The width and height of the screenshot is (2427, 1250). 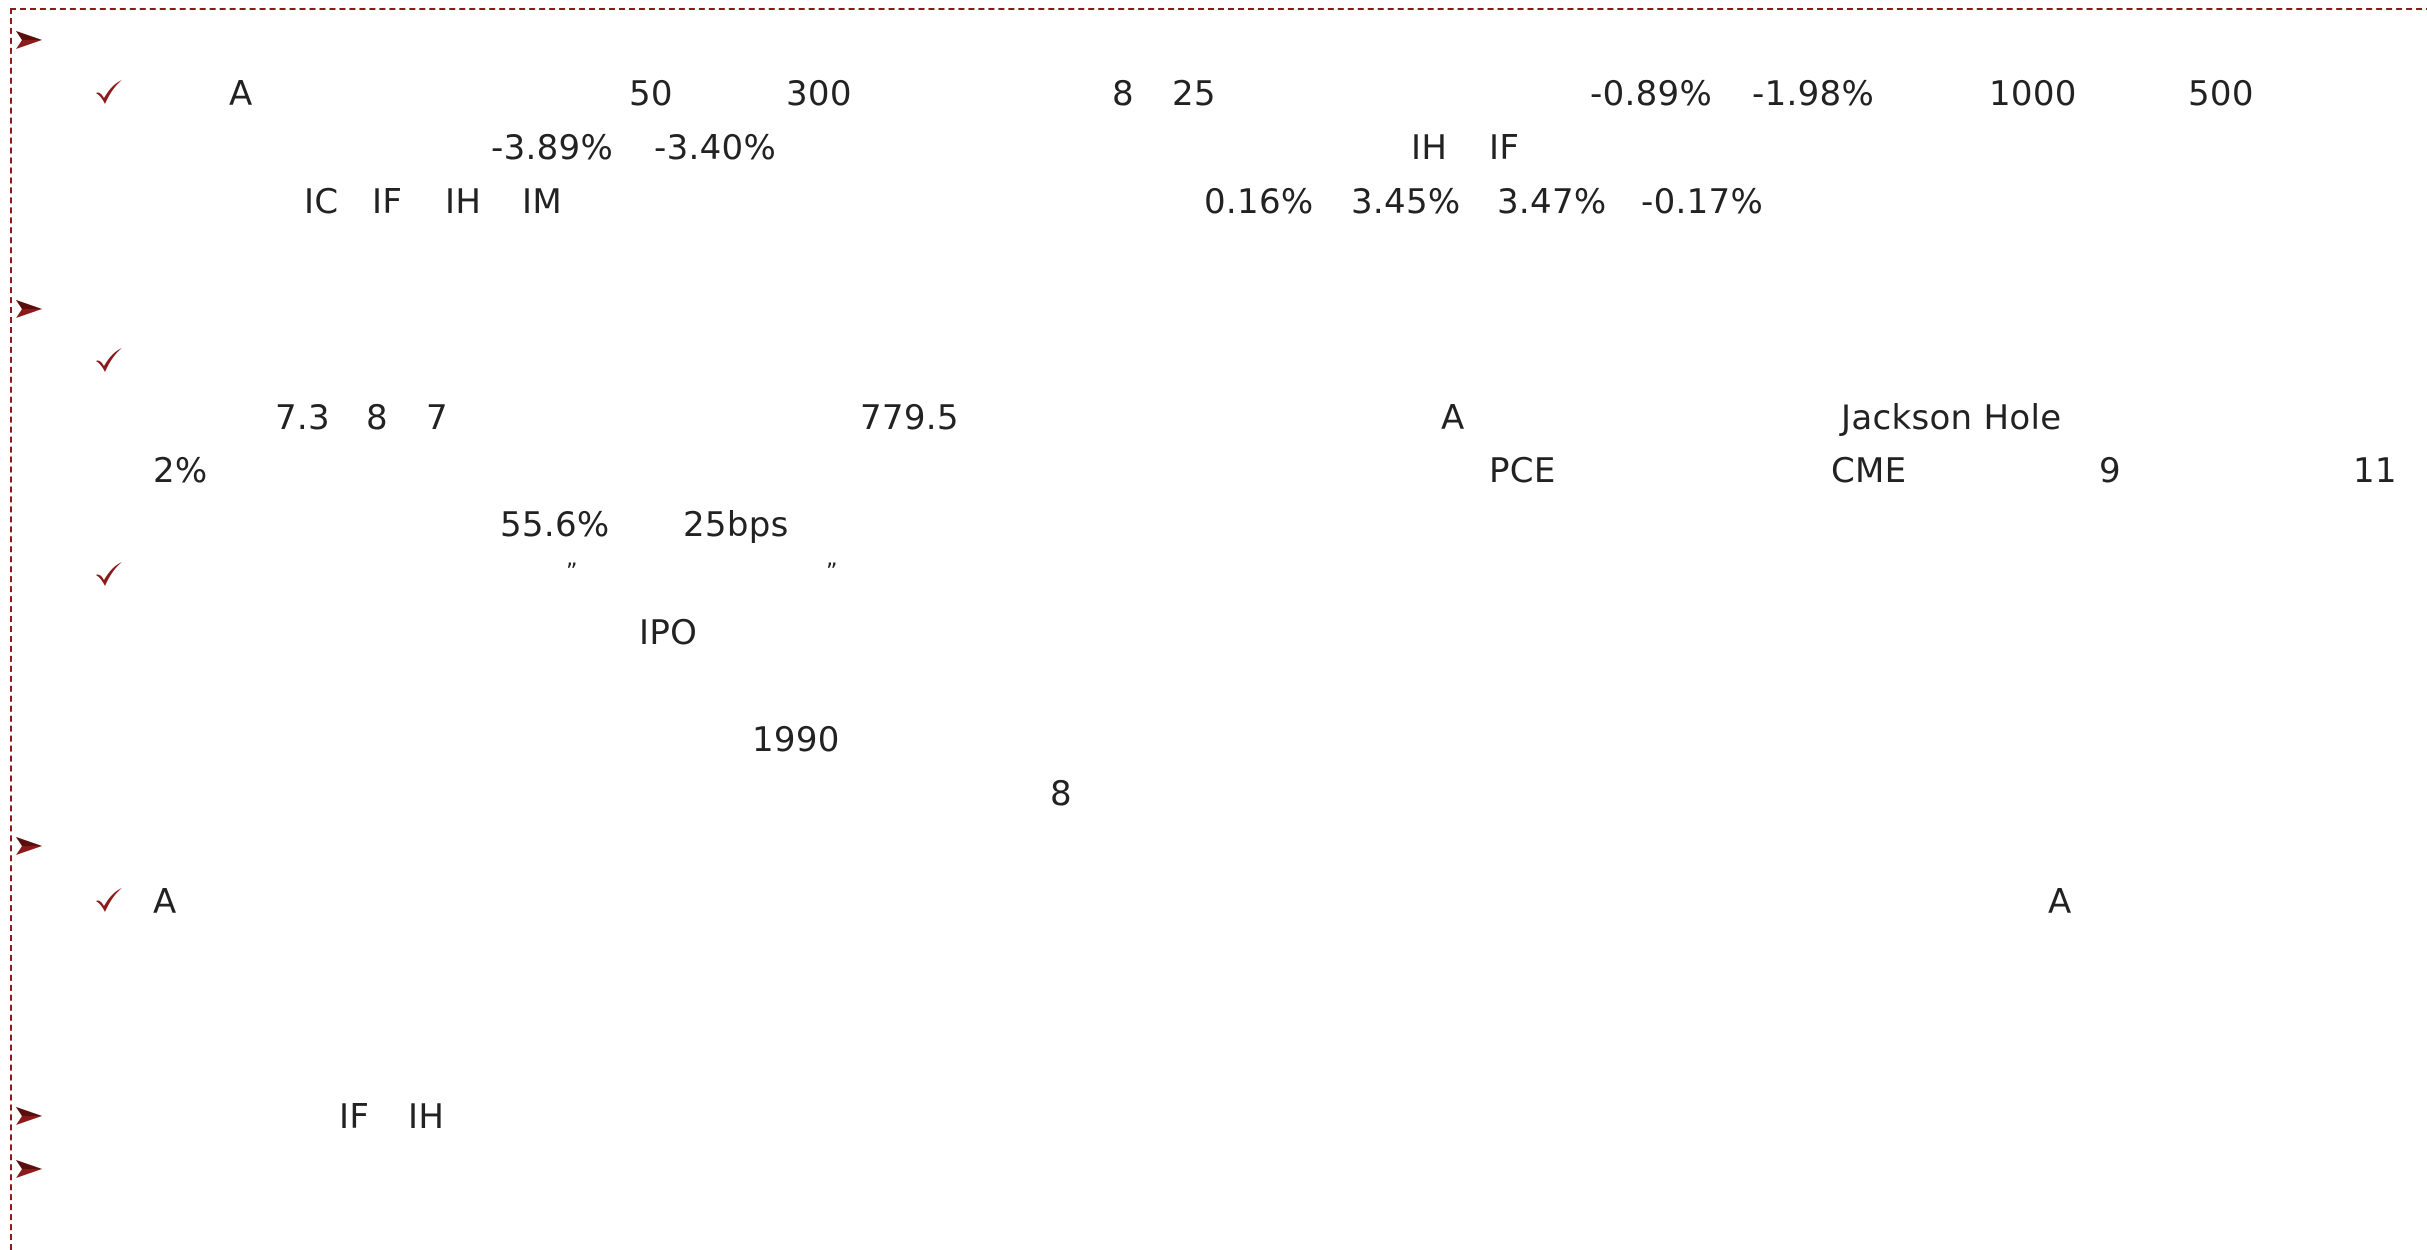 What do you see at coordinates (555, 525) in the screenshot?
I see `text-fragment: 55.6%` at bounding box center [555, 525].